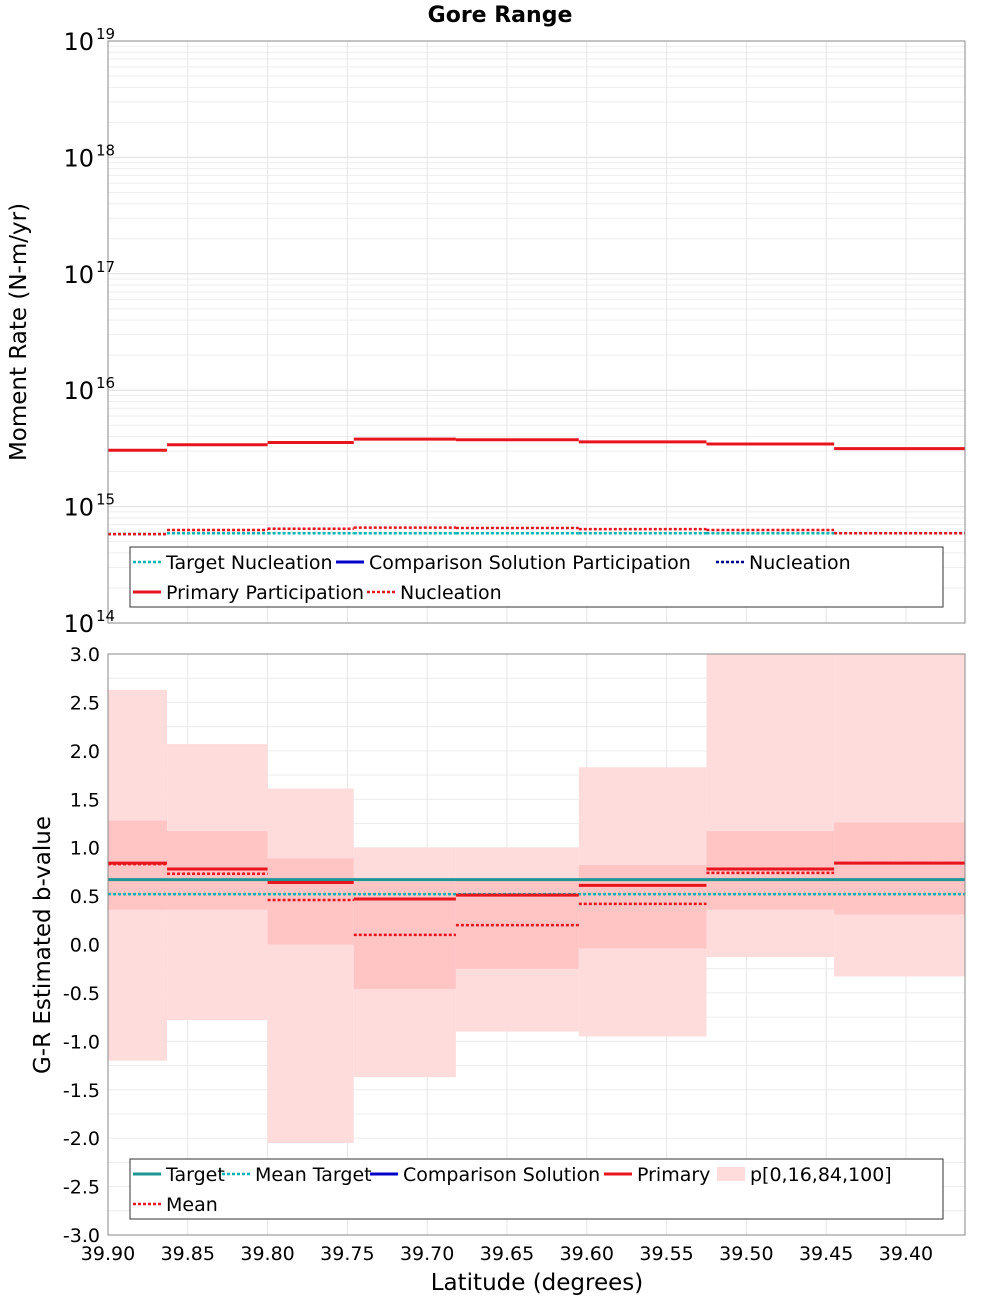 This screenshot has height=1300, width=1000. I want to click on x-tick-label: 39.45, so click(826, 1254).